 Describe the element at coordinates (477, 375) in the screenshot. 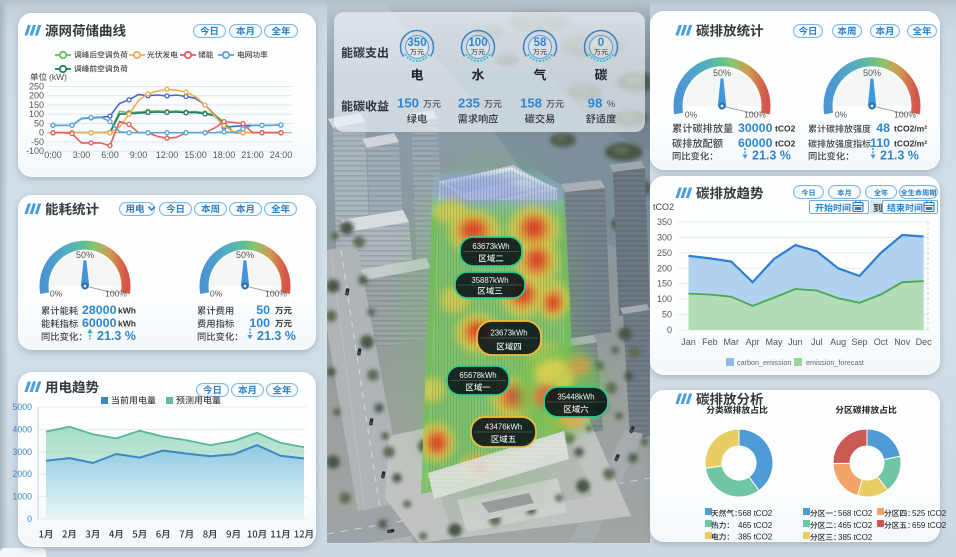

I see `svg-text: 65678kWh` at that location.